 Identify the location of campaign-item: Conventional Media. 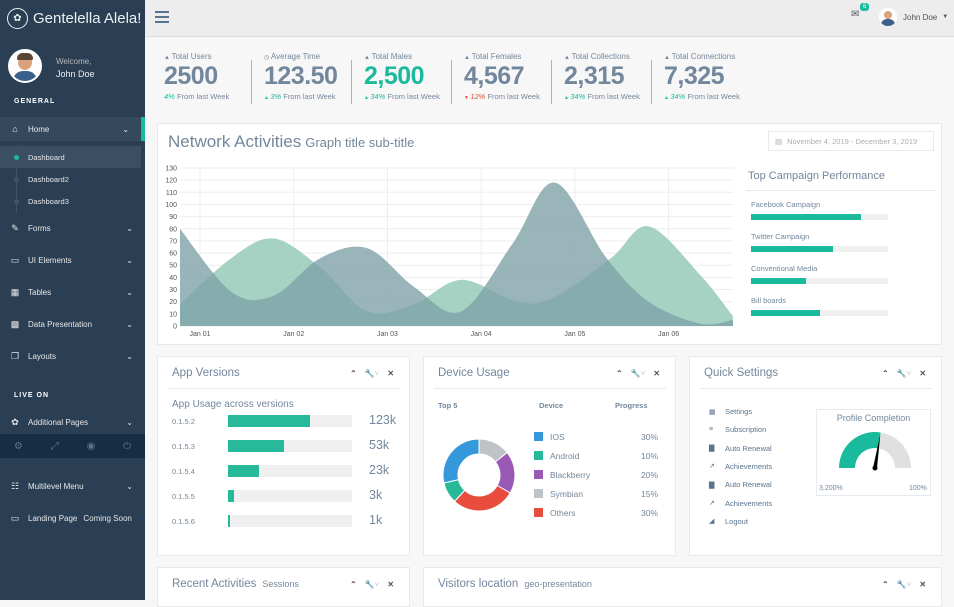
(821, 274).